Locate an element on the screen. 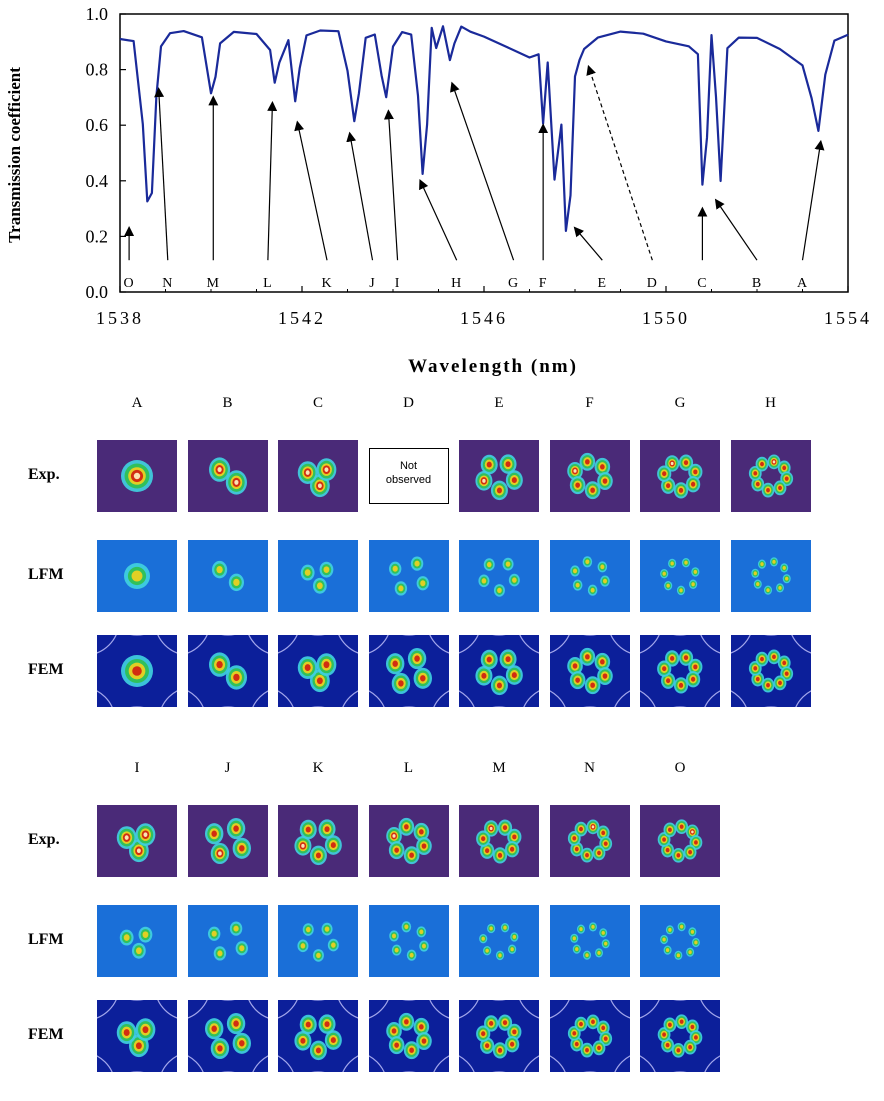 This screenshot has width=884, height=1101. annotation-arrow-I is located at coordinates (391, 185).